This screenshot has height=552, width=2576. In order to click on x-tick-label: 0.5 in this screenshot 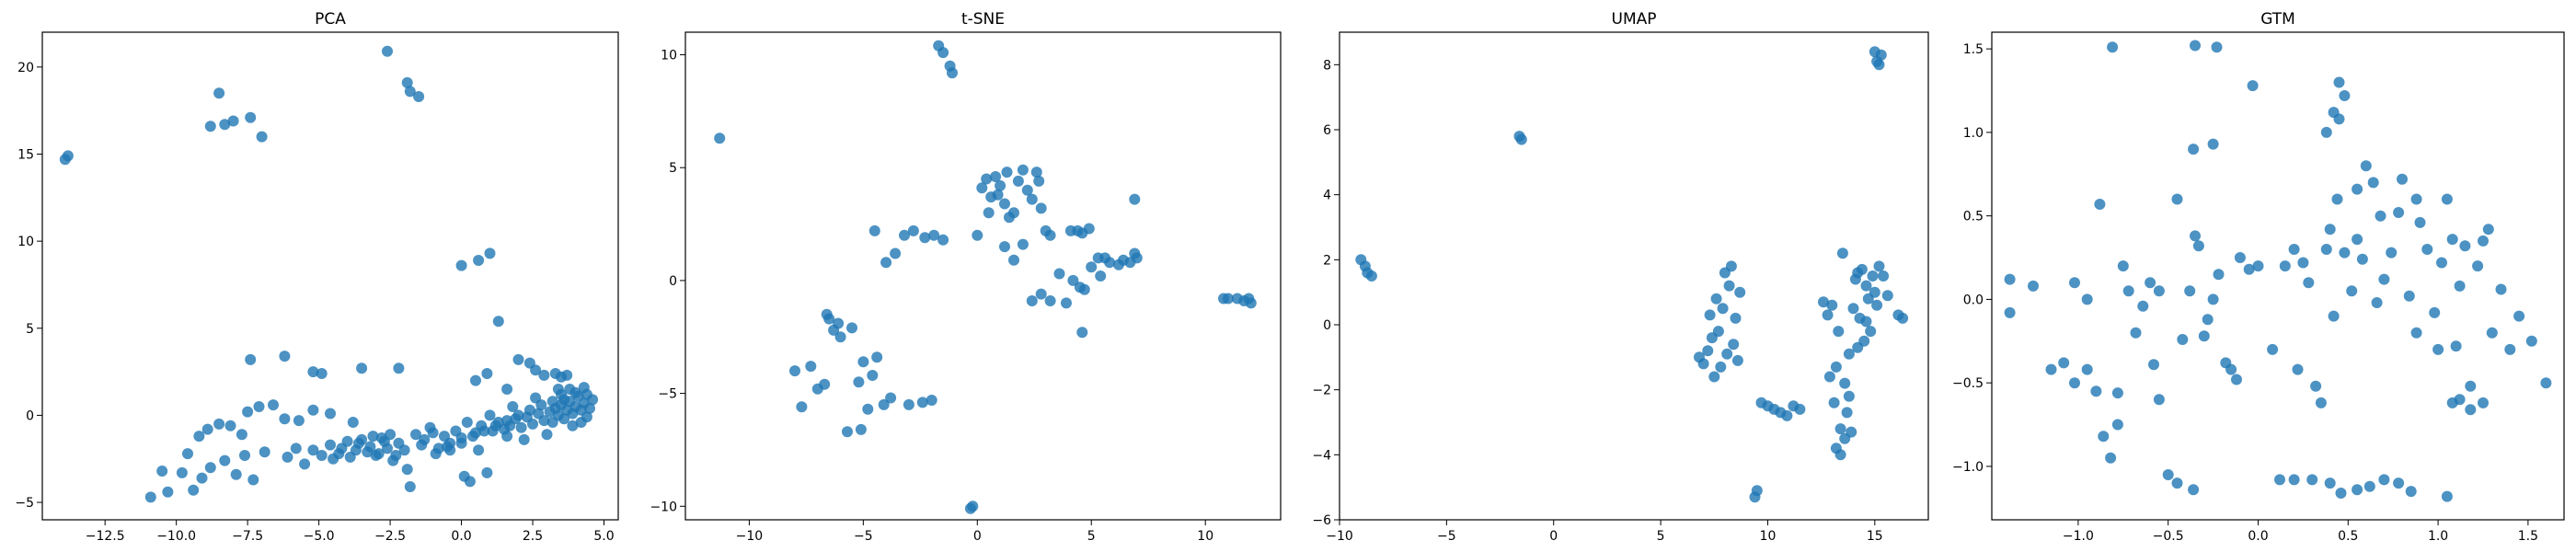, I will do `click(2348, 536)`.